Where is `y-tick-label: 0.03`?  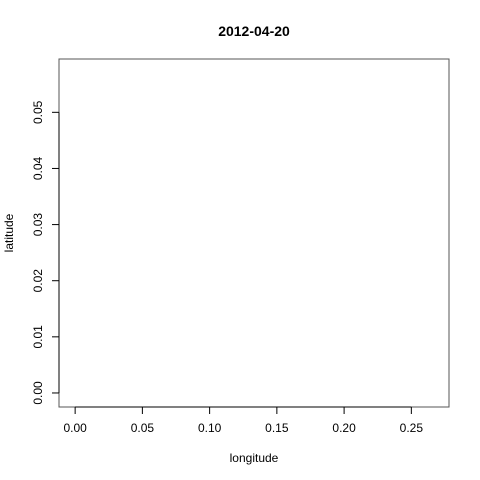 y-tick-label: 0.03 is located at coordinates (38, 225).